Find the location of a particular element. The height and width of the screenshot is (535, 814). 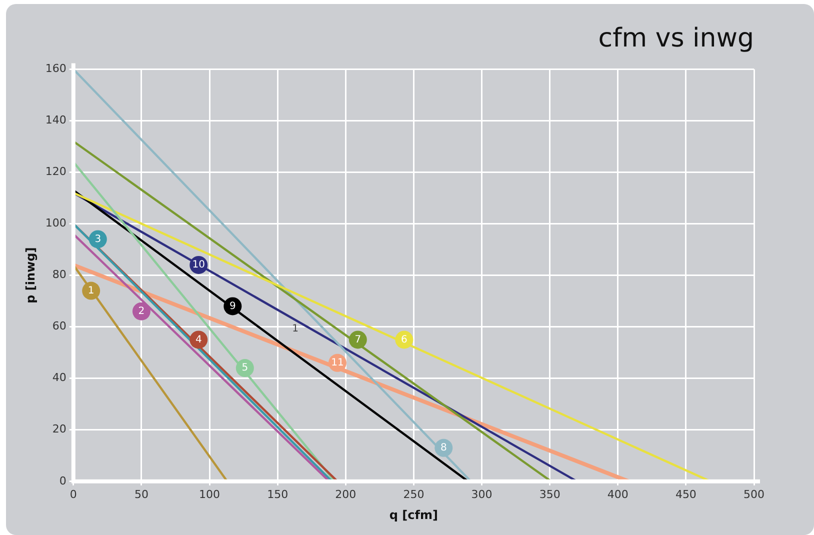

x-axis-title: q [cfm] is located at coordinates (413, 515).